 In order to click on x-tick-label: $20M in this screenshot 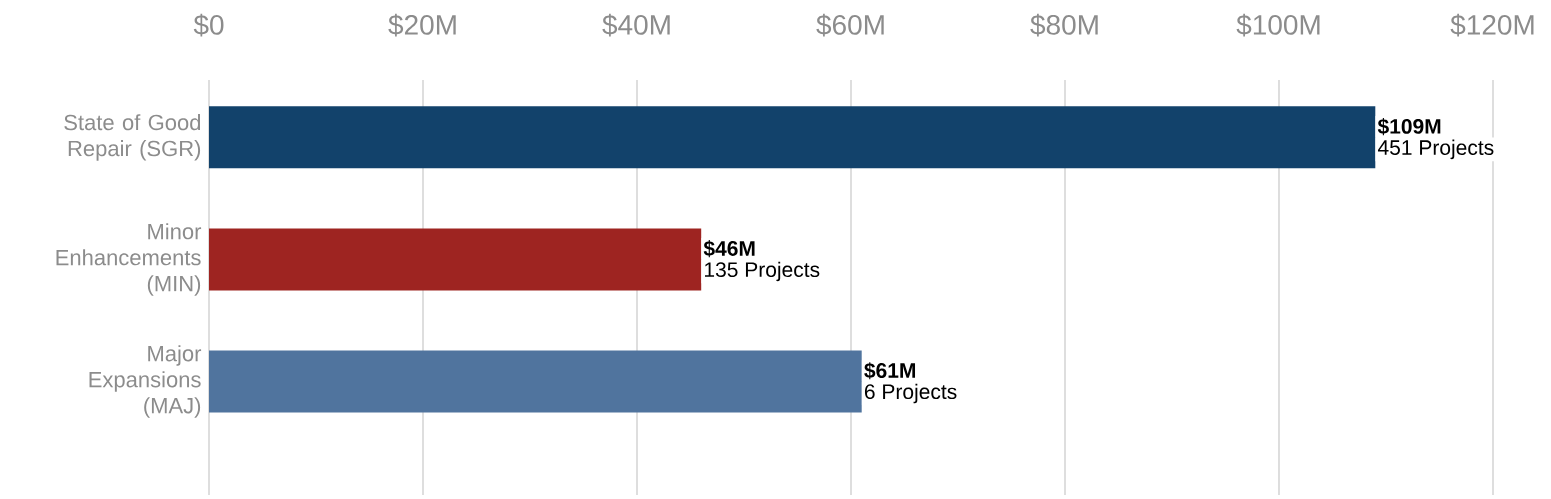, I will do `click(422, 25)`.